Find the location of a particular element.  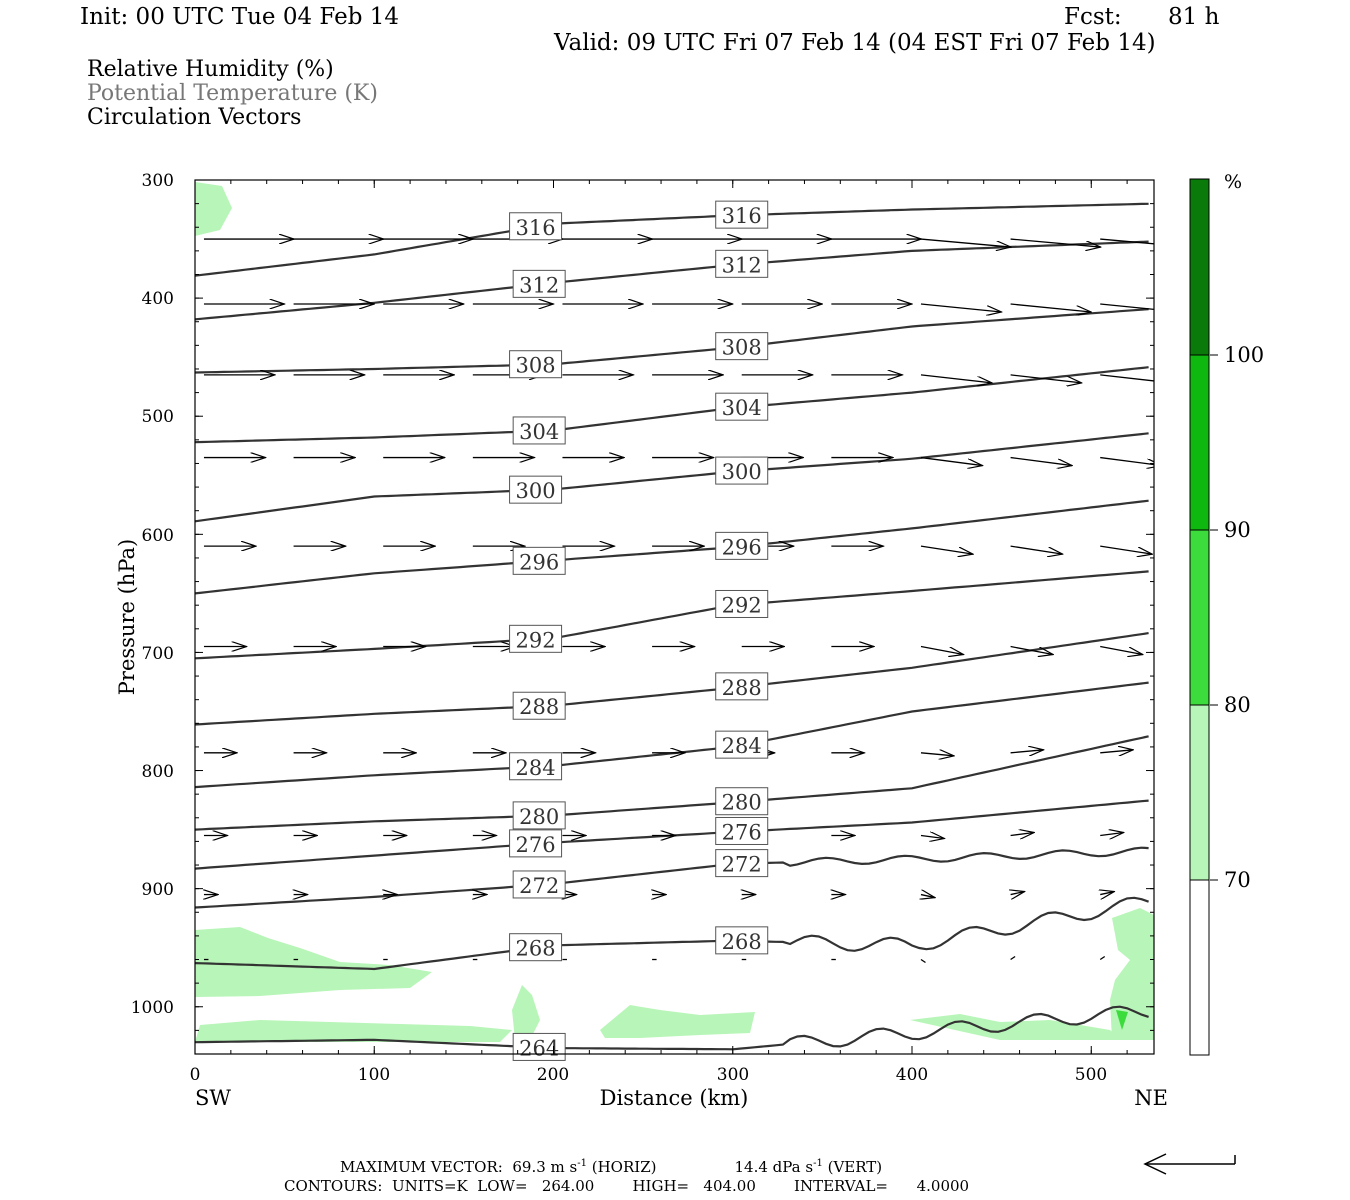

forecast-hour: 81 h is located at coordinates (1194, 17).